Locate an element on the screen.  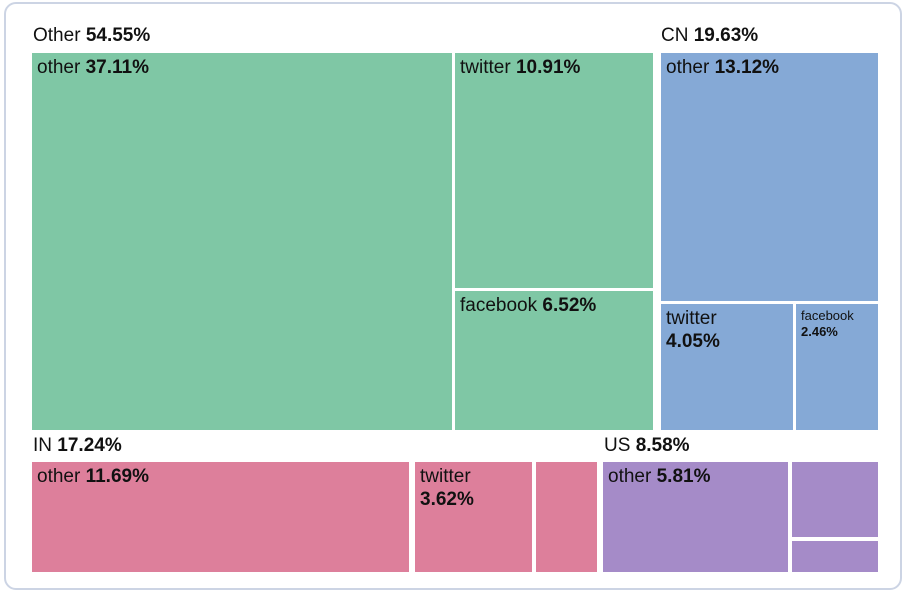
cell-percent: 5.81% is located at coordinates (683, 476).